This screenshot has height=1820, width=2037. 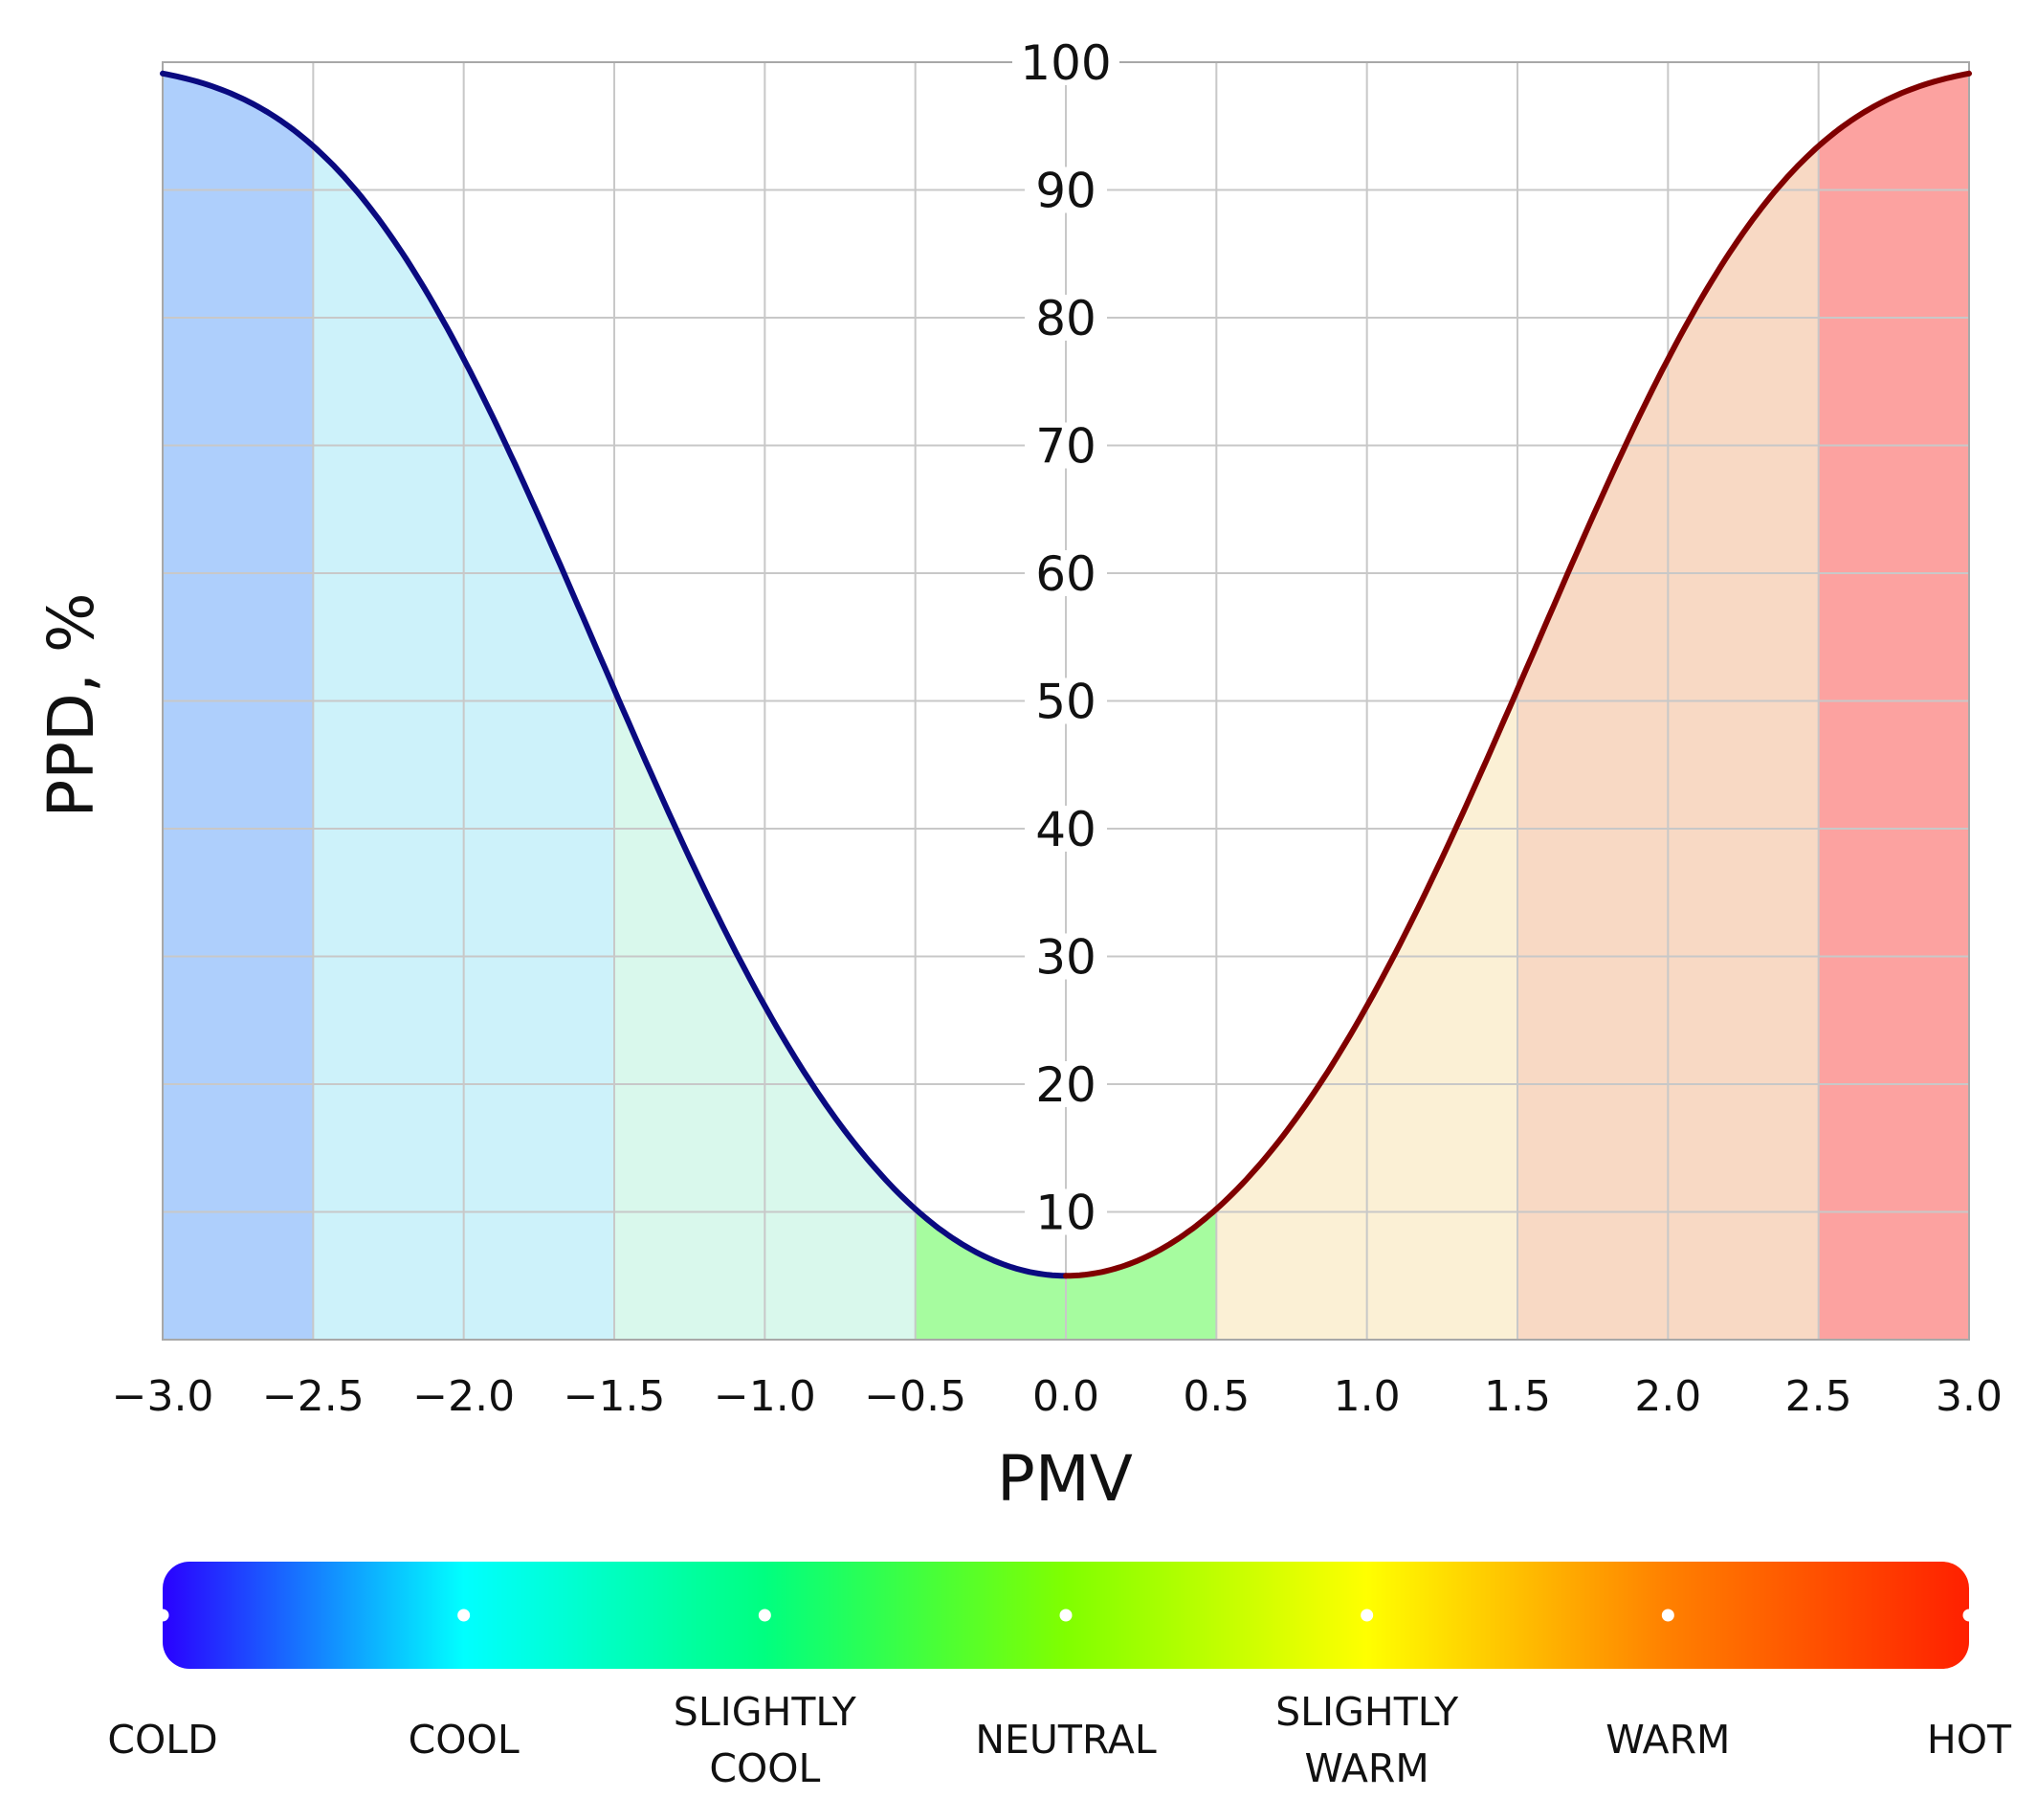 What do you see at coordinates (313, 1396) in the screenshot?
I see `x-tick-label: −2.5` at bounding box center [313, 1396].